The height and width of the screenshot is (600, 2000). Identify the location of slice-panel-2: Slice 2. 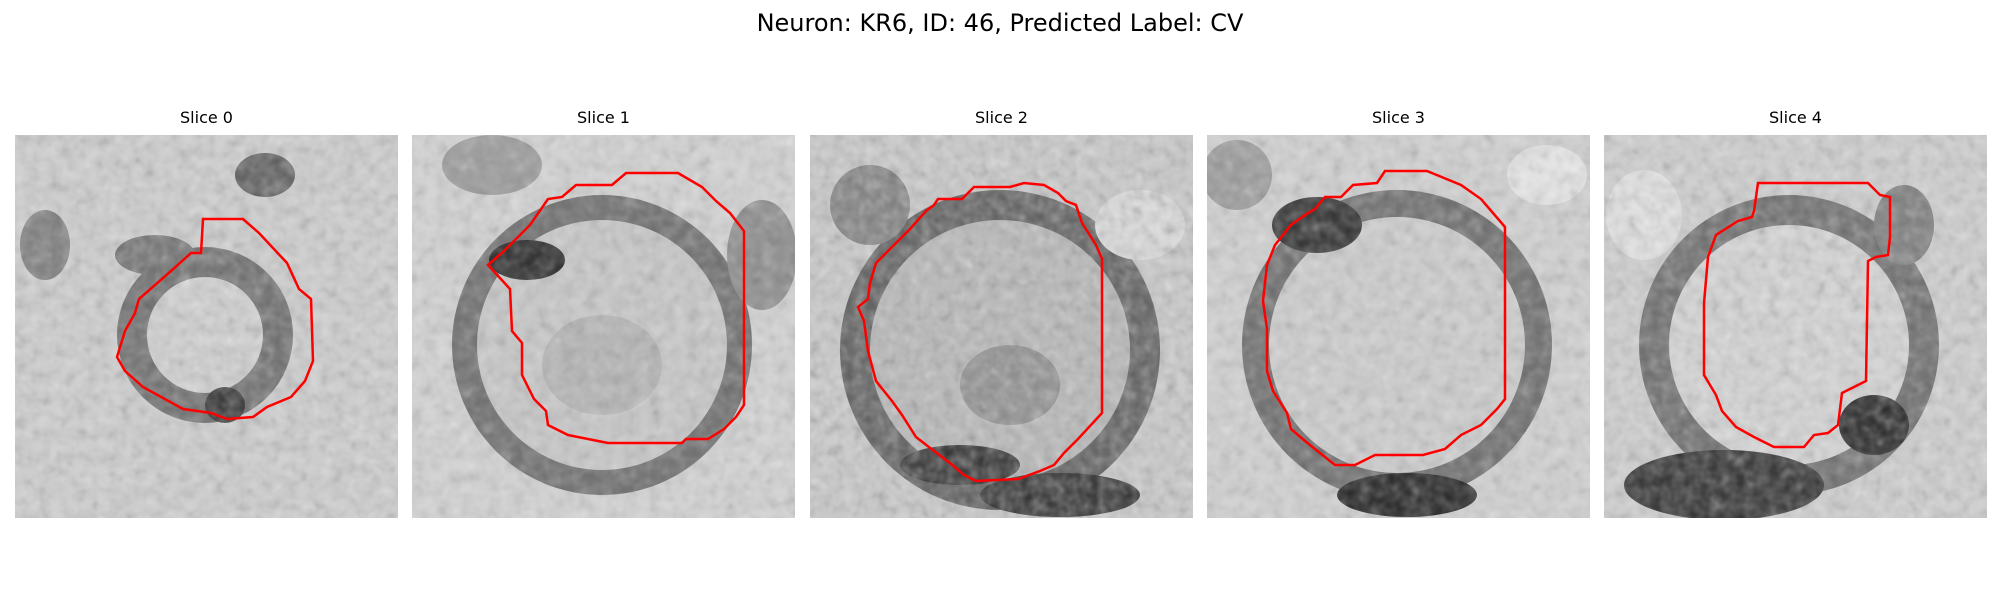
(1001, 314).